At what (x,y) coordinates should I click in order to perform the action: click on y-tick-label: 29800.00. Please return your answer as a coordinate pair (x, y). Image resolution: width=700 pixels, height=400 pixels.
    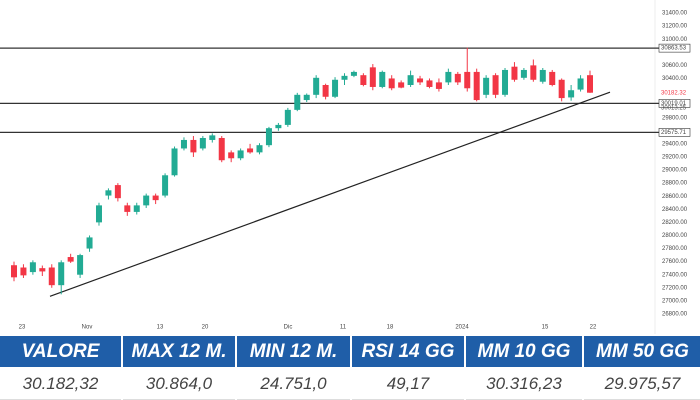
    Looking at the image, I should click on (675, 118).